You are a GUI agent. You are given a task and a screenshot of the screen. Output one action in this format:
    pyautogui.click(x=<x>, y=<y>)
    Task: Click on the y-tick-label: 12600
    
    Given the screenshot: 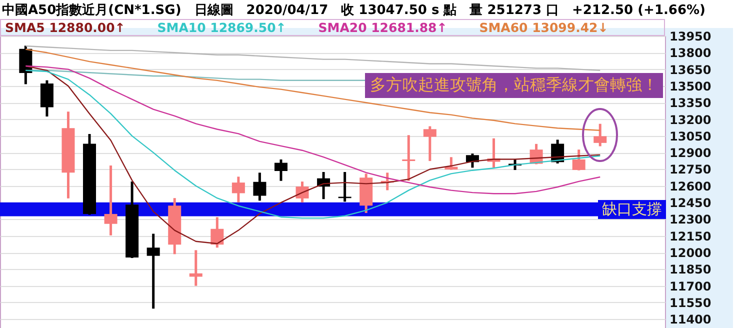 What is the action you would take?
    pyautogui.click(x=691, y=186)
    